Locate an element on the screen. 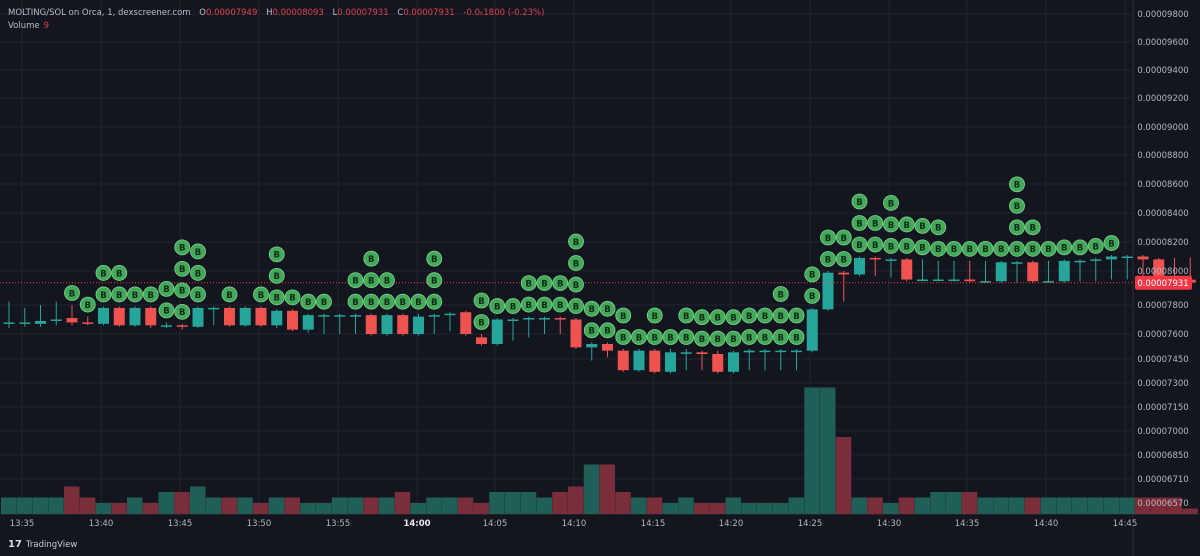 Image resolution: width=1200 pixels, height=556 pixels. tradingview-brand: 17 TradingView is located at coordinates (42, 544).